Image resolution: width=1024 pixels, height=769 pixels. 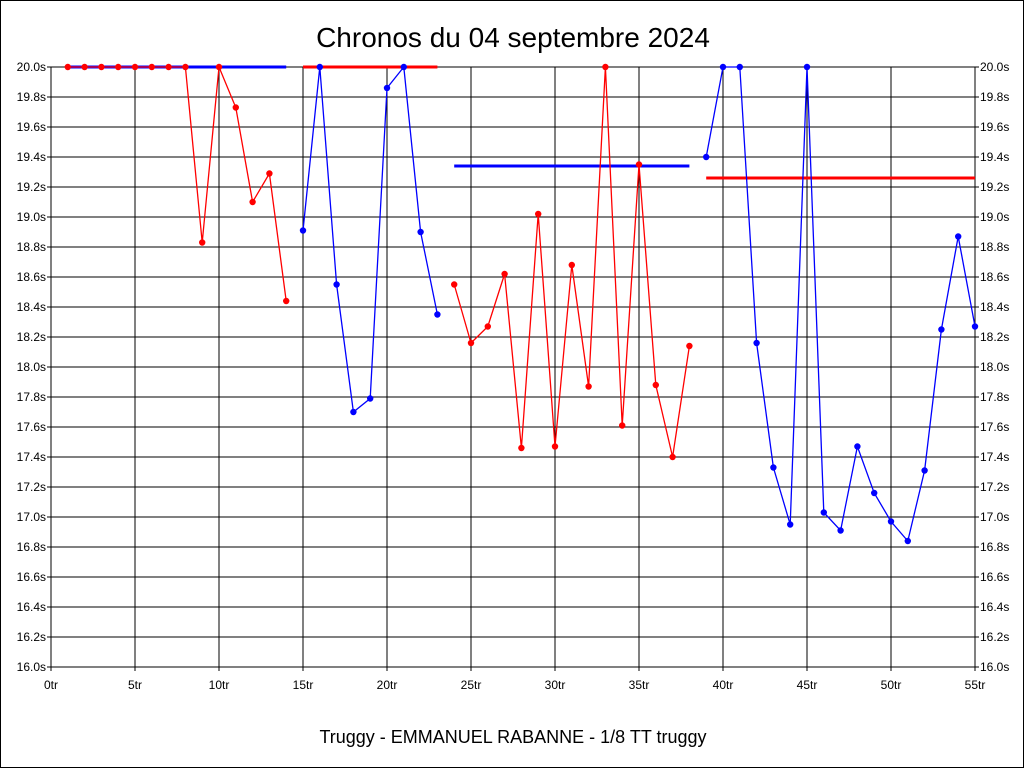 I want to click on average-lines, so click(x=521, y=122).